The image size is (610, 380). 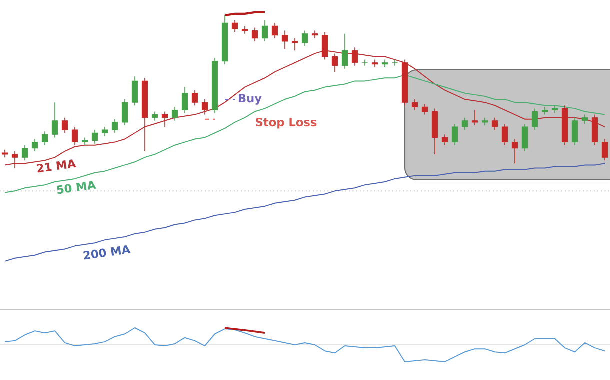 I want to click on text: 50 MA, so click(x=76, y=187).